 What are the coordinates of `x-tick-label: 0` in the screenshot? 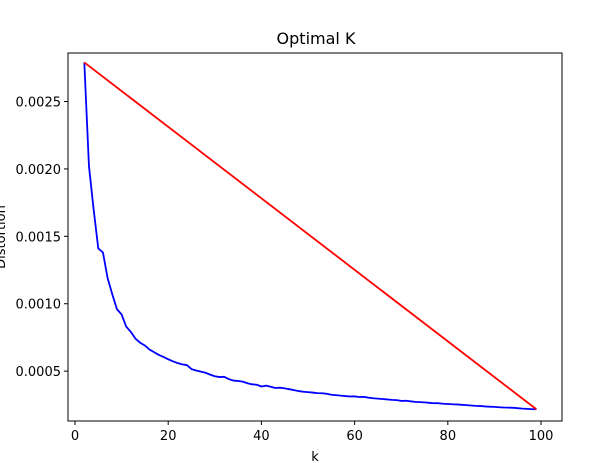 It's located at (75, 436).